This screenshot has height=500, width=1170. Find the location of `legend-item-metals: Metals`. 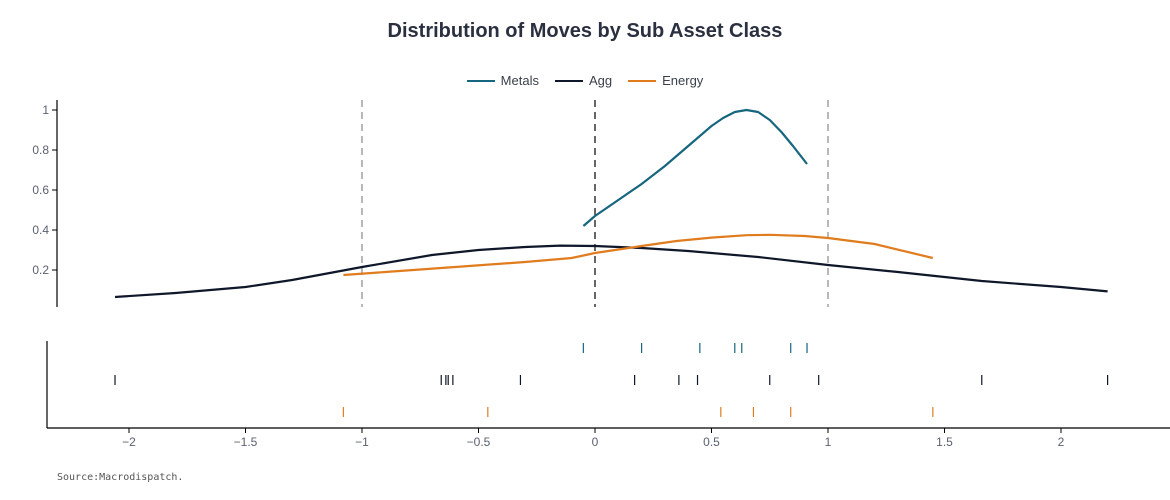

legend-item-metals: Metals is located at coordinates (502, 80).